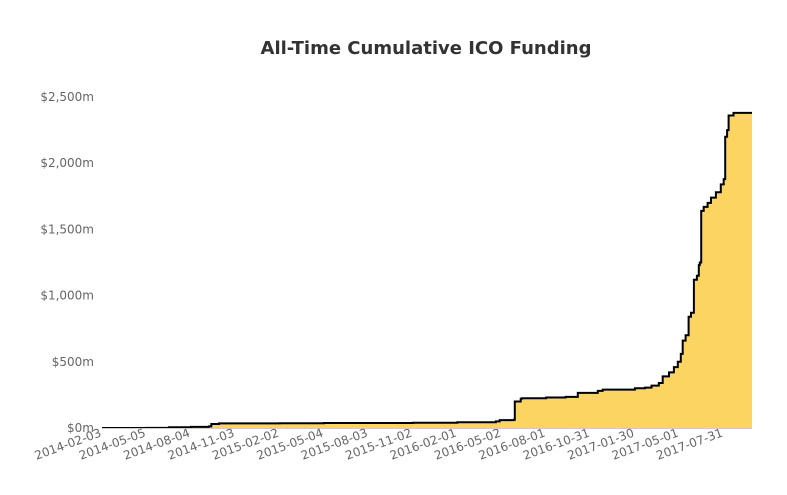 The width and height of the screenshot is (787, 495). I want to click on chart-title: All-Time Cumulative ICO Funding, so click(426, 48).